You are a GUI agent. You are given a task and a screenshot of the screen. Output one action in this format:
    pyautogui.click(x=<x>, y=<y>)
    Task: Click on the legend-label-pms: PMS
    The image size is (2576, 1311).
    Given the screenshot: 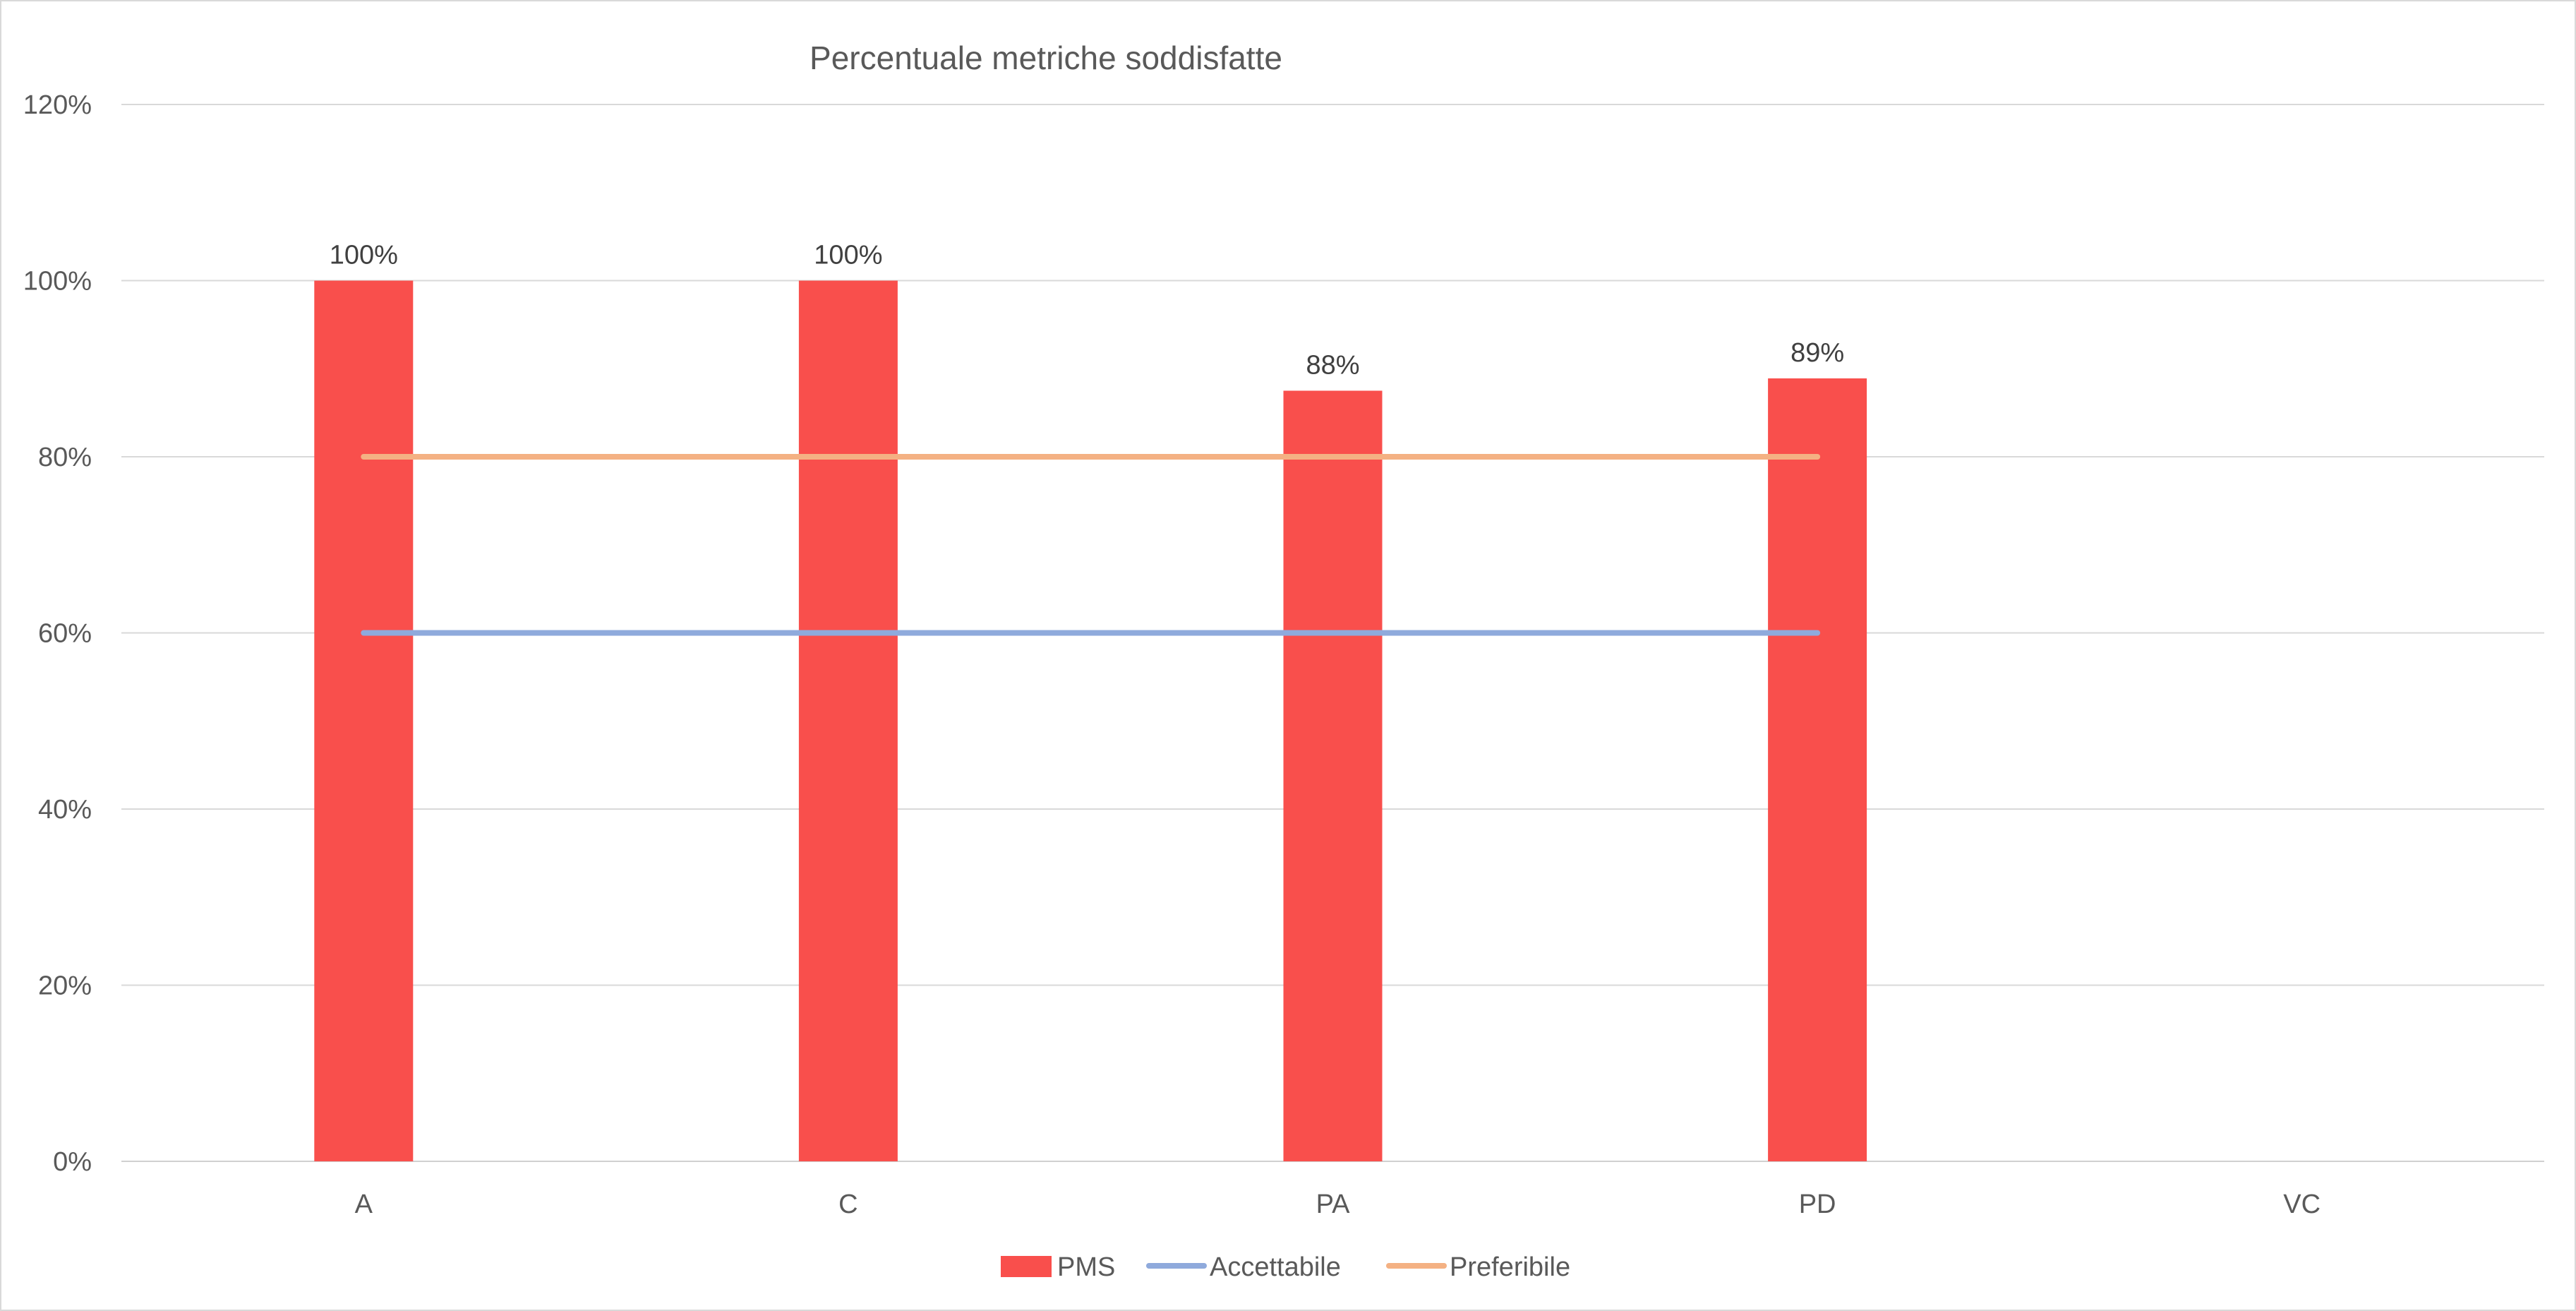 What is the action you would take?
    pyautogui.click(x=1086, y=1267)
    